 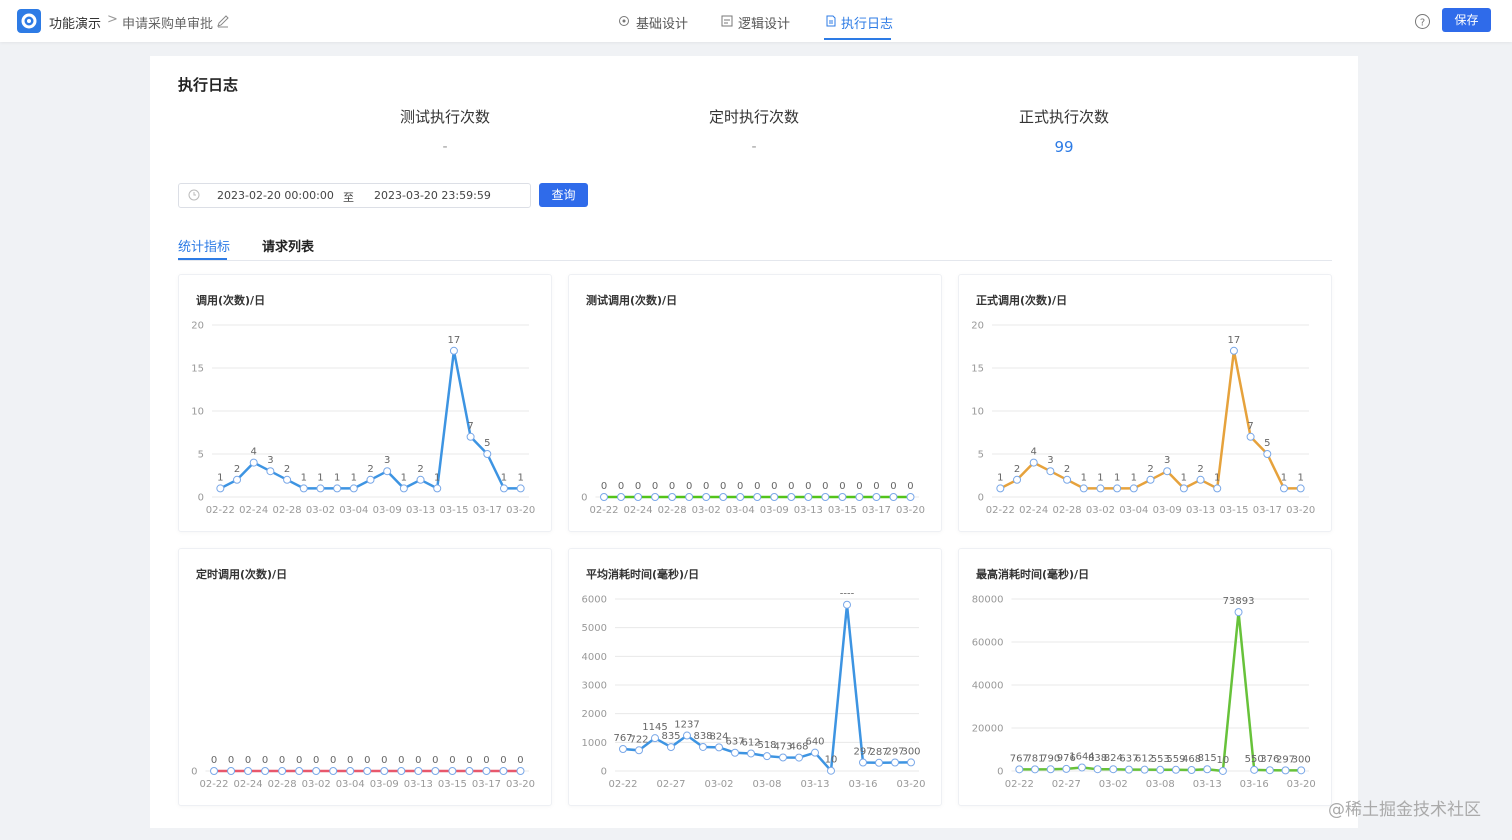 What do you see at coordinates (223, 21) in the screenshot?
I see `edit-icon` at bounding box center [223, 21].